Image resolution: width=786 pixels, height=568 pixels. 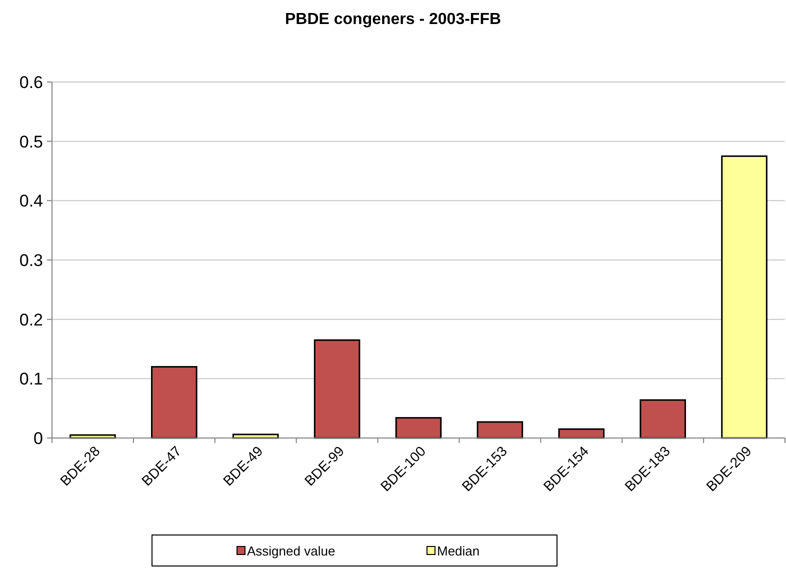 I want to click on y-tick-label: 0.6, so click(x=31, y=82).